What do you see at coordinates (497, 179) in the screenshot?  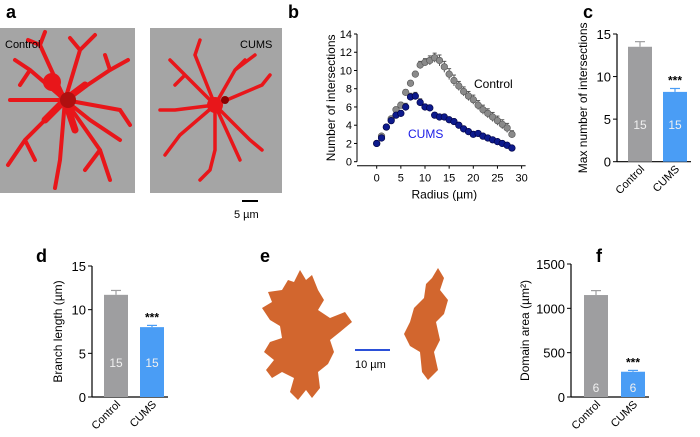 I see `x-tick-label: 25` at bounding box center [497, 179].